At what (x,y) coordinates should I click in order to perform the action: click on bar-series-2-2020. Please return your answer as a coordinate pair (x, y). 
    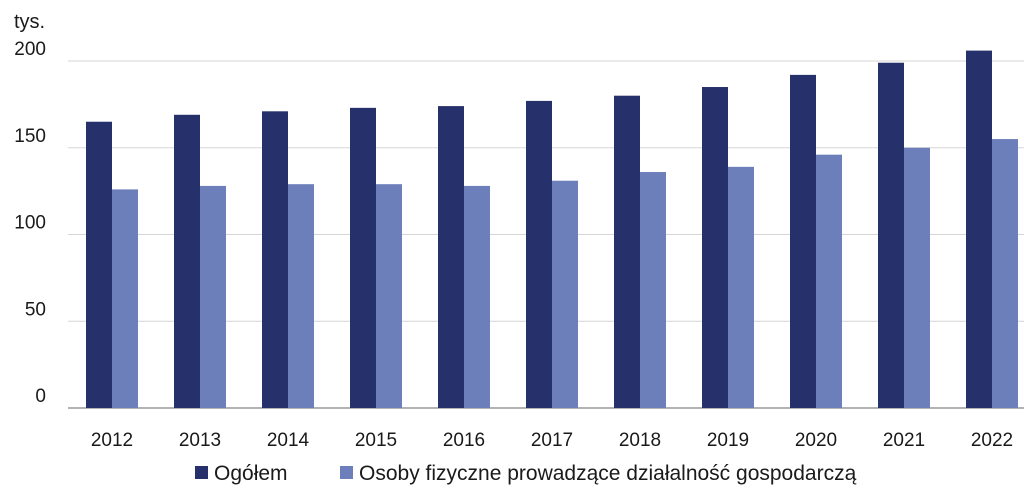
    Looking at the image, I should click on (829, 281).